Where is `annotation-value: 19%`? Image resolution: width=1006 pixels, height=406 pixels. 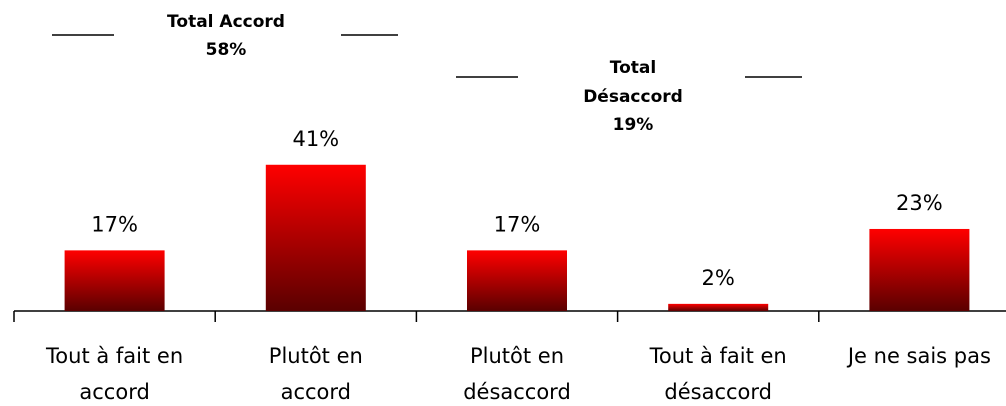 annotation-value: 19% is located at coordinates (633, 125).